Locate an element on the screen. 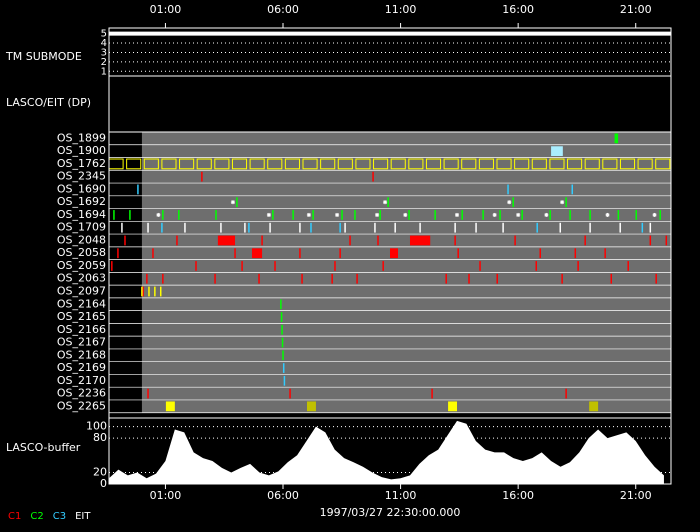 The height and width of the screenshot is (532, 700). y-tick-label: 2 is located at coordinates (104, 62).